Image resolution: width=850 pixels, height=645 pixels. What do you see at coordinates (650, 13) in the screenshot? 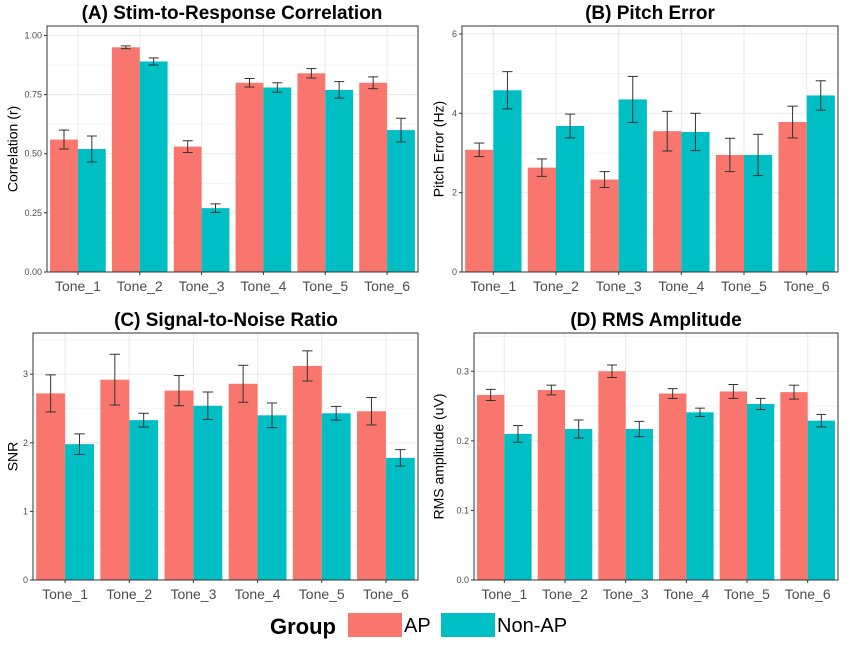
I see `panel-title: (B) Pitch Error` at bounding box center [650, 13].